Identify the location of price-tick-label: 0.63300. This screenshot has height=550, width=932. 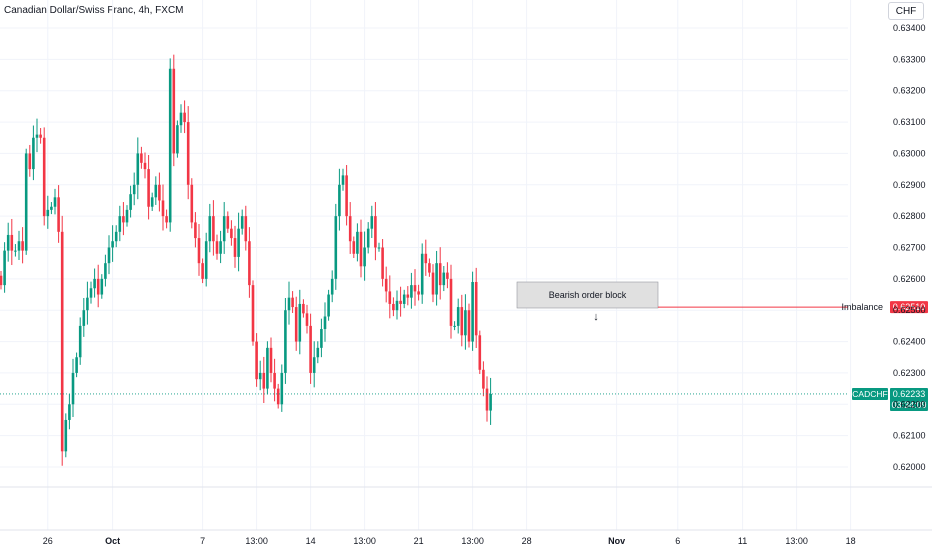
(909, 59).